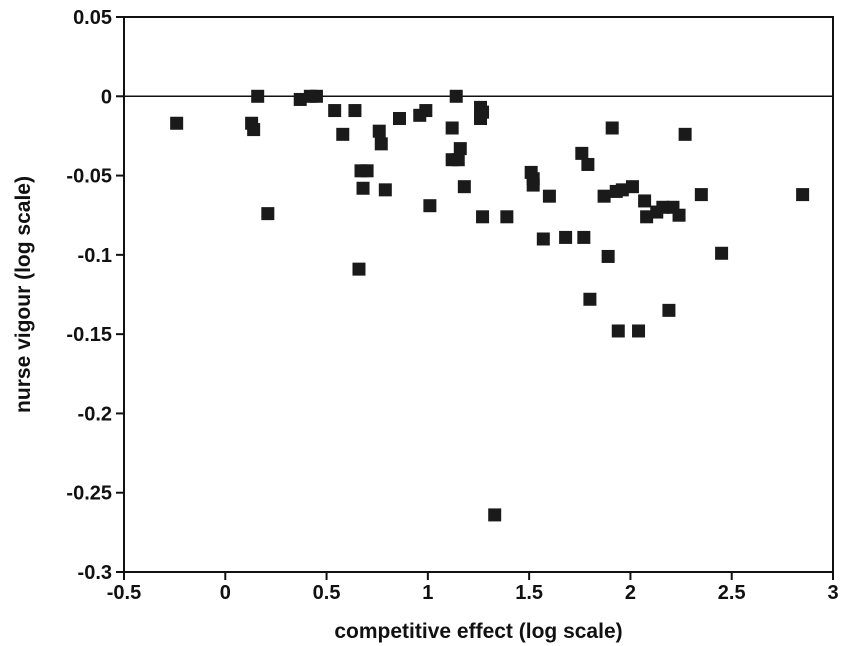 This screenshot has width=849, height=646. What do you see at coordinates (92, 18) in the screenshot?
I see `y-tick-label: 0.05` at bounding box center [92, 18].